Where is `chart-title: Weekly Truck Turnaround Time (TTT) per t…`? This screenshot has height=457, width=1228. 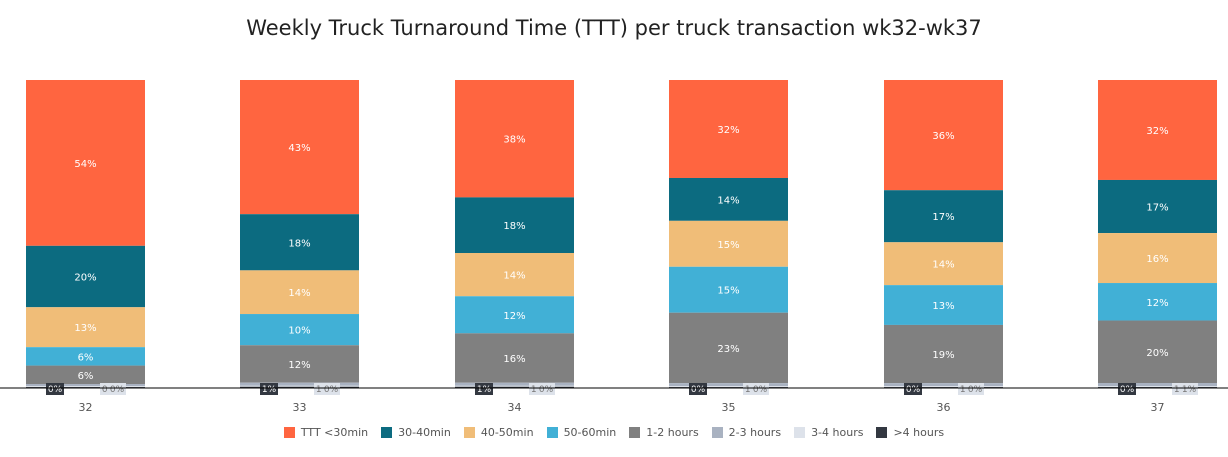
chart-title: Weekly Truck Turnaround Time (TTT) per t… is located at coordinates (614, 28).